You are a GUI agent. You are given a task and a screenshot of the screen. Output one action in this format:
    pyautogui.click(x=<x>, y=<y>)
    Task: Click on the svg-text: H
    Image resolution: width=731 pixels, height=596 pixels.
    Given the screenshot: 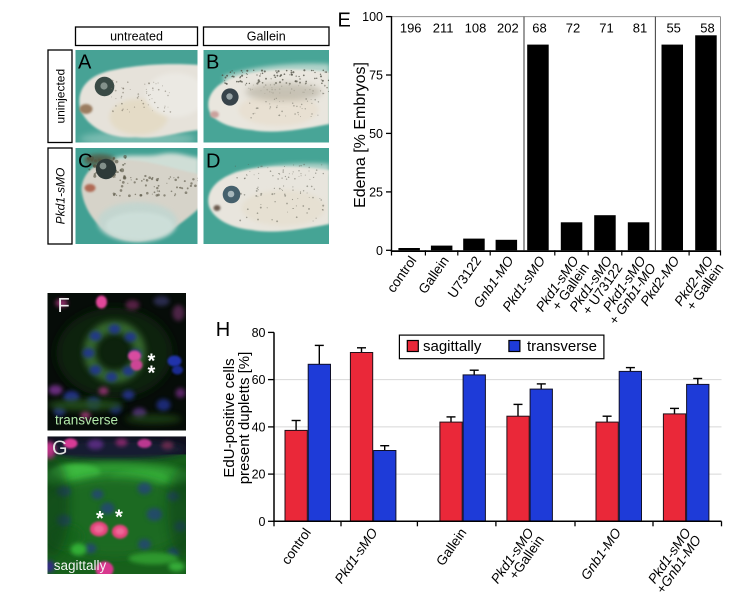 What is the action you would take?
    pyautogui.click(x=223, y=330)
    